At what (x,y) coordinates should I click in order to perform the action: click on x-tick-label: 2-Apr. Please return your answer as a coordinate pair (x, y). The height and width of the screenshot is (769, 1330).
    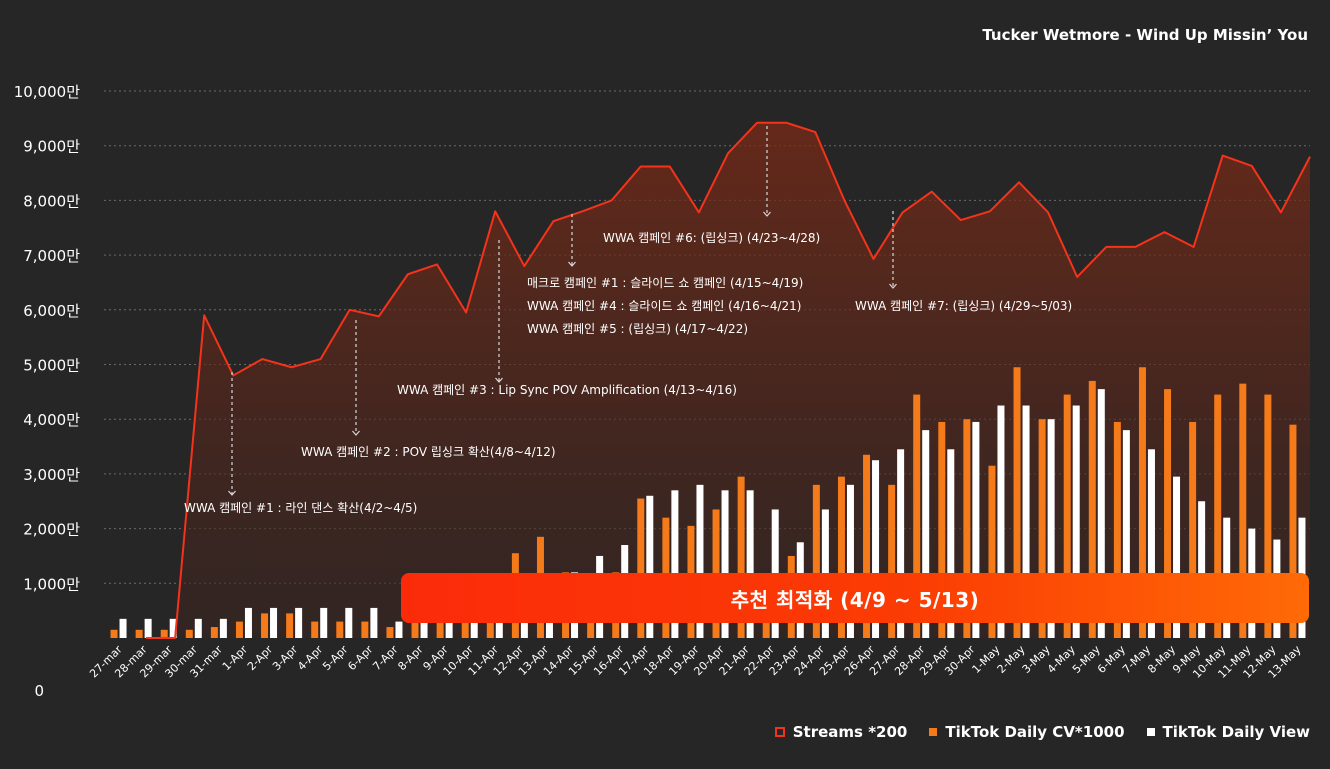
    Looking at the image, I should click on (260, 658).